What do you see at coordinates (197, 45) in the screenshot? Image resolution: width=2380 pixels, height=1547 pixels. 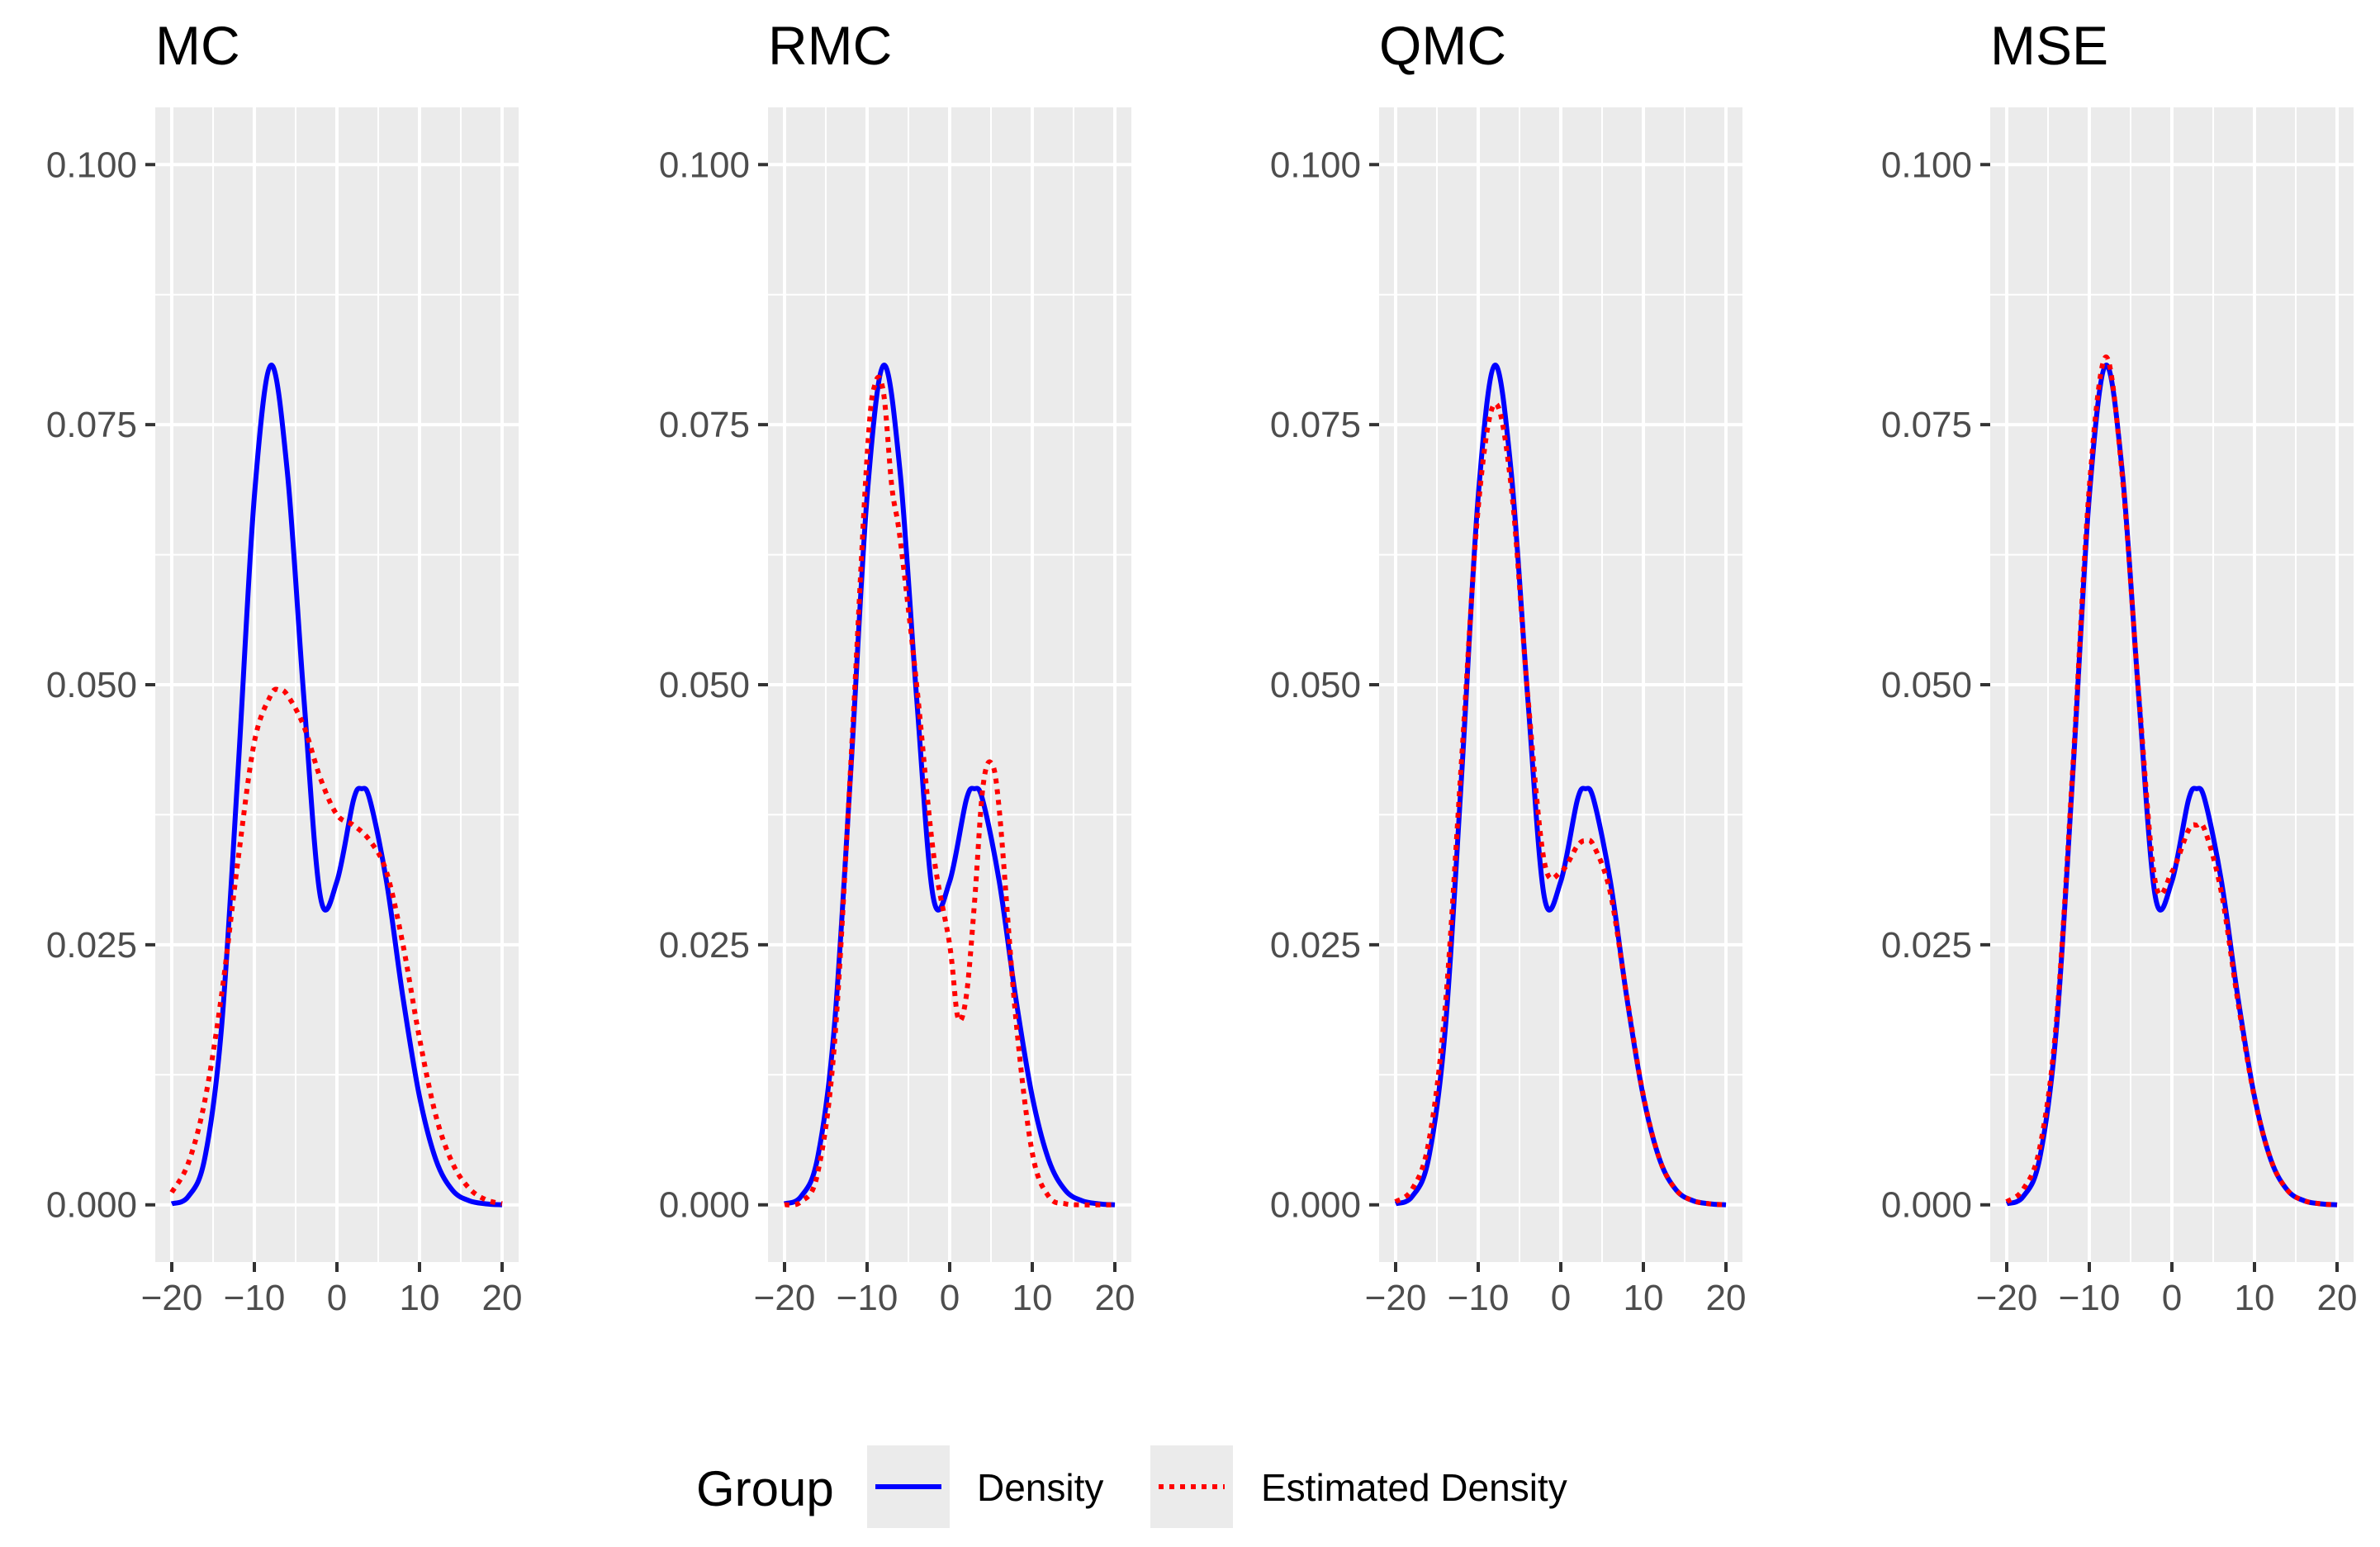 I see `panel-title-mc: MC` at bounding box center [197, 45].